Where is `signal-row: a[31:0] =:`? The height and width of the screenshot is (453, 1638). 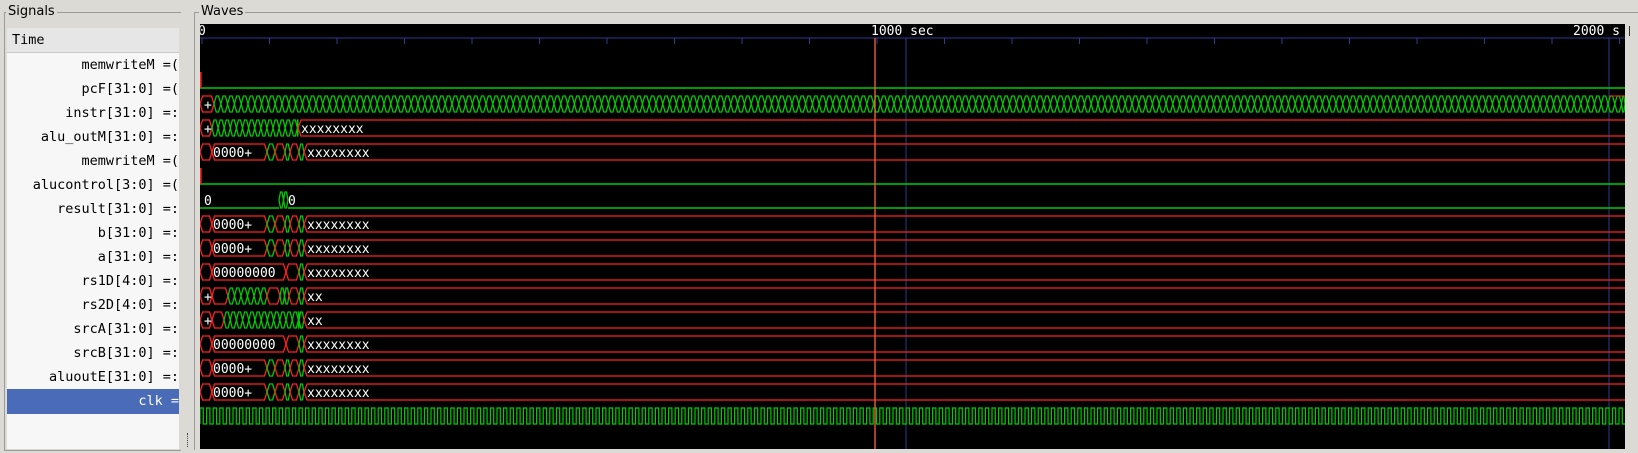 signal-row: a[31:0] =: is located at coordinates (138, 257).